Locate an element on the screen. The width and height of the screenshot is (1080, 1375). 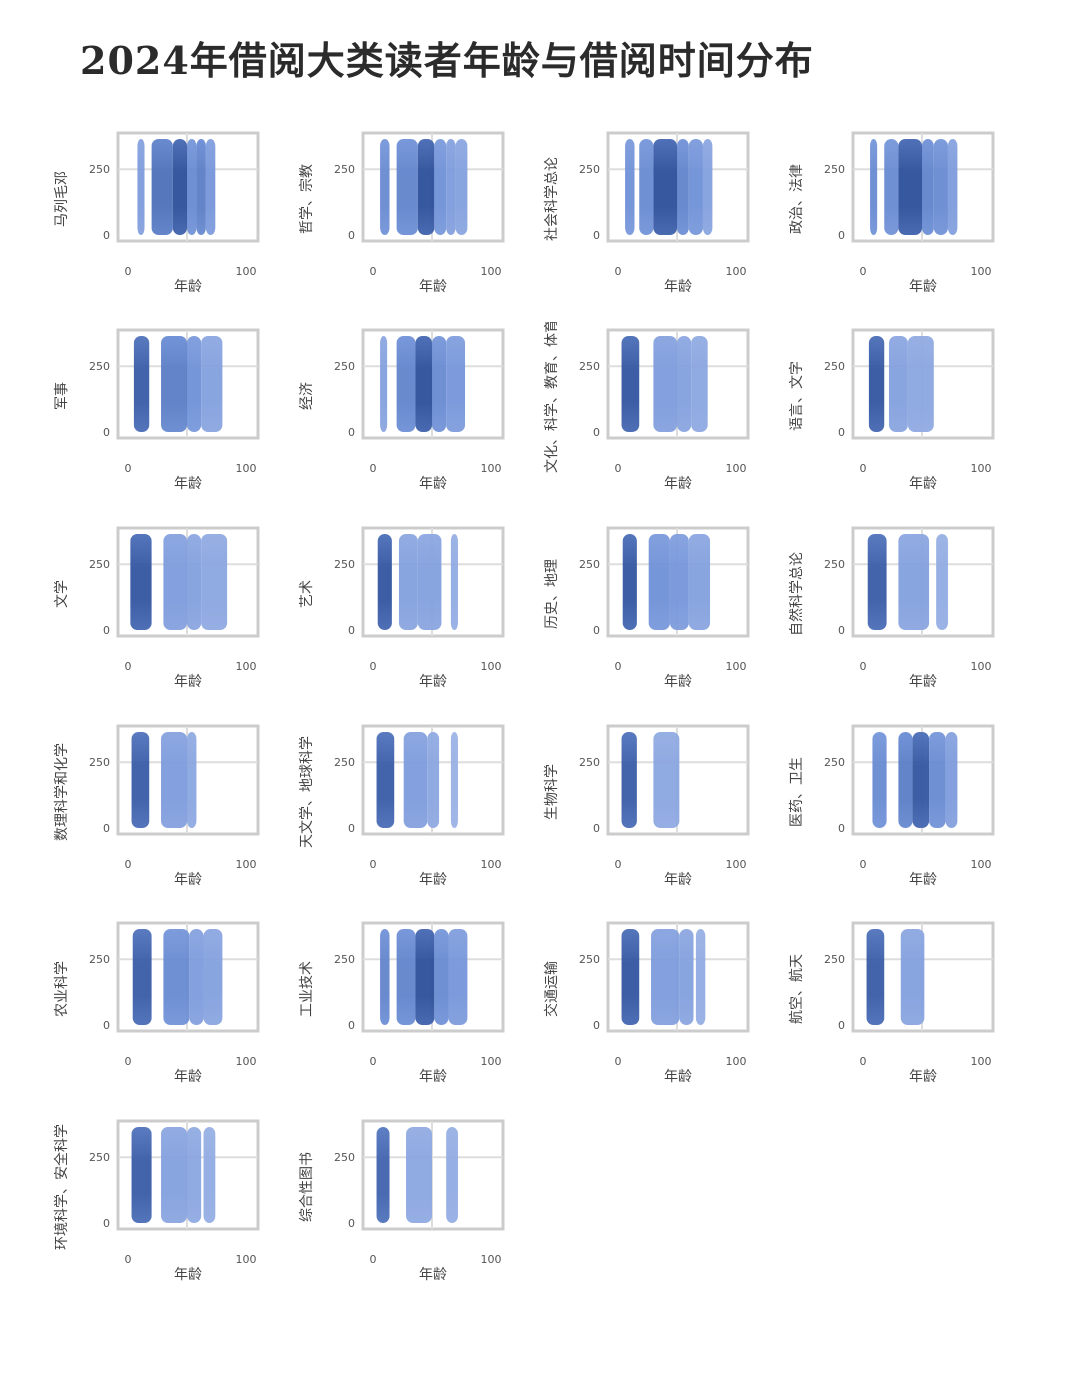
chart-panel: 250 0 0 100 年龄 历史、地理 is located at coordinates (650, 615).